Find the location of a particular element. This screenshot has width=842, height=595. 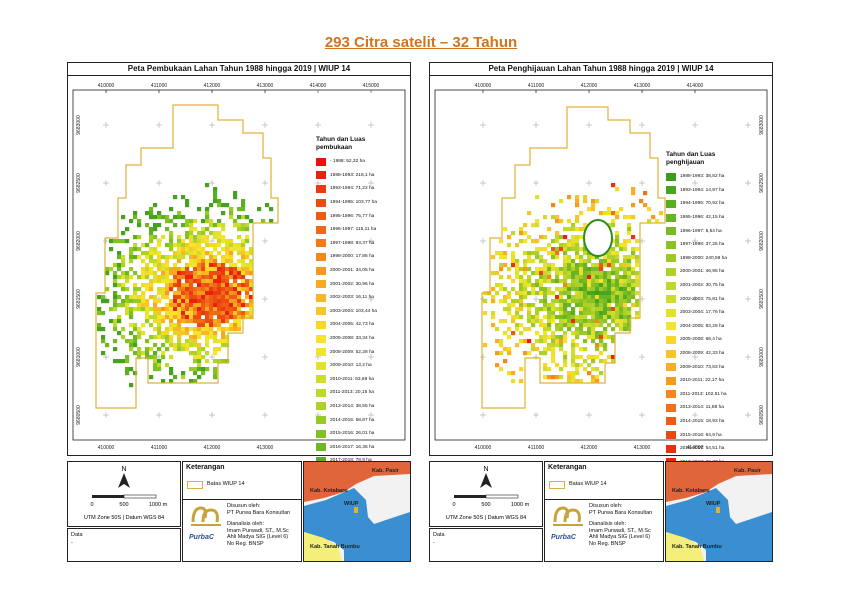

left-legend-item: 1993-1994: 71,22 ha is located at coordinates (356, 189).